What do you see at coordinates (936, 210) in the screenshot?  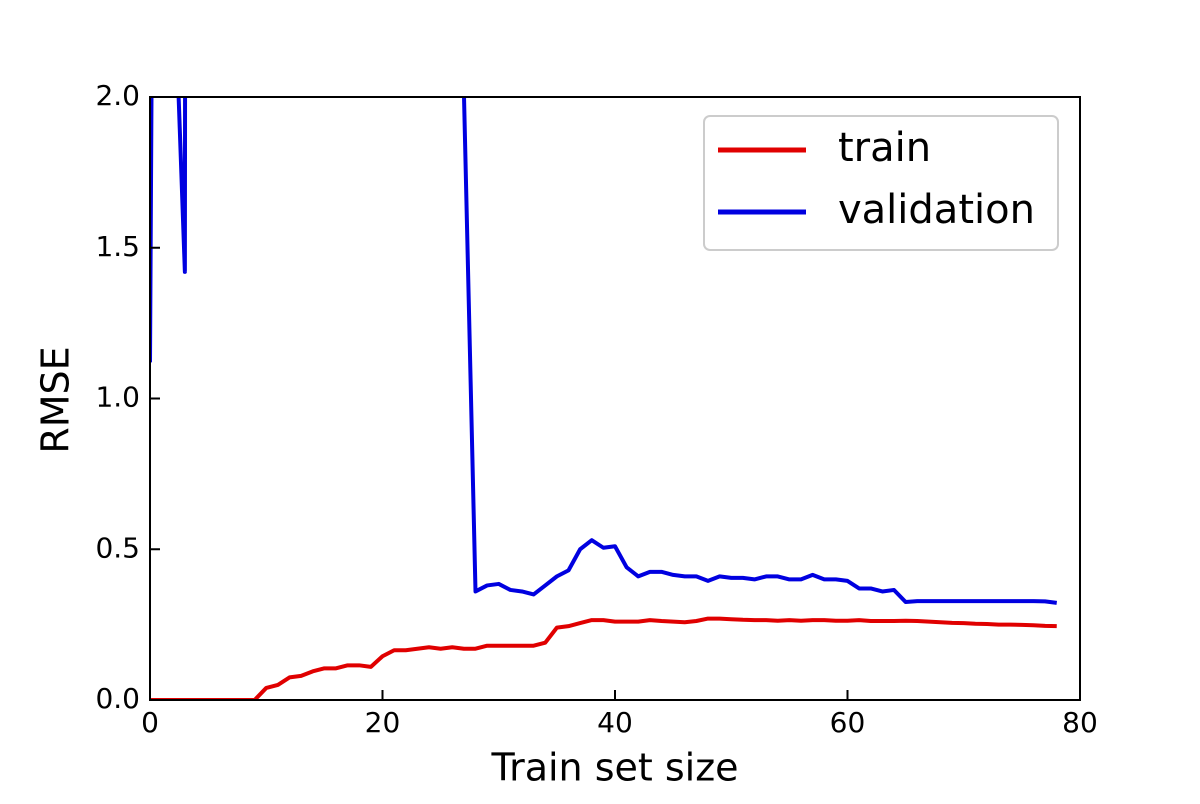 I see `legend-label: validation` at bounding box center [936, 210].